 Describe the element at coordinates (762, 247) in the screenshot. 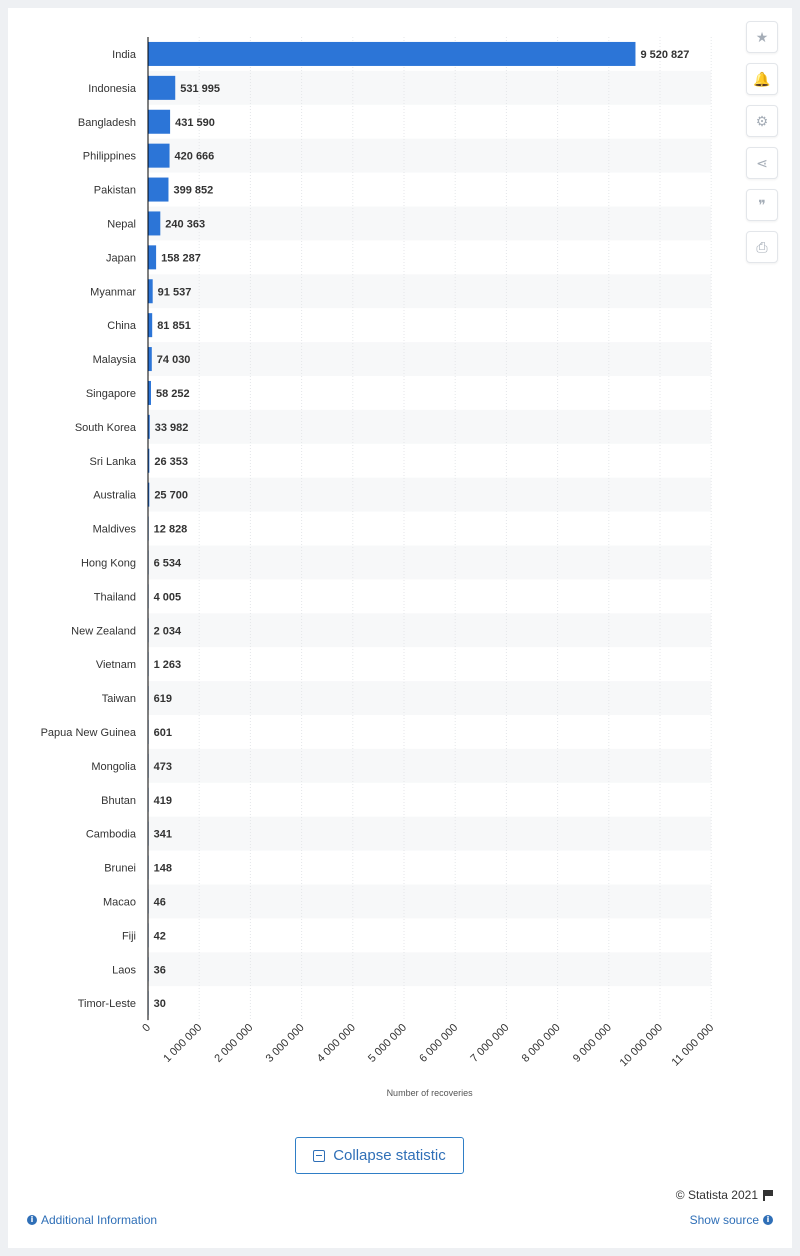

I see `print-button: ⎙` at that location.